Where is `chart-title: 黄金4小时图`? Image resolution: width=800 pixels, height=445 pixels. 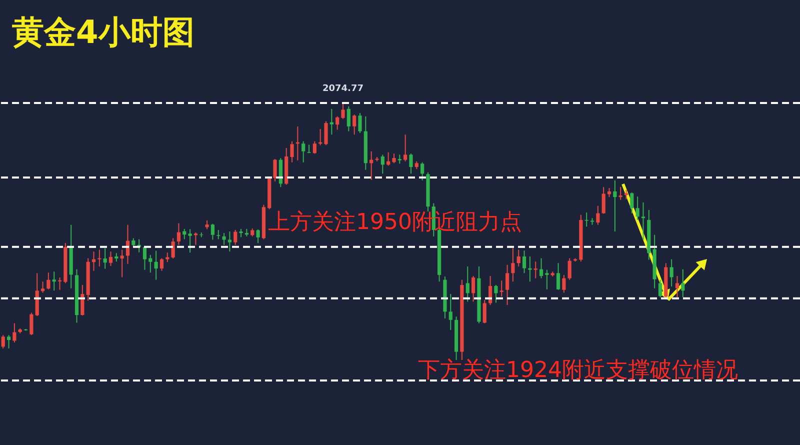 chart-title: 黄金4小时图 is located at coordinates (103, 32).